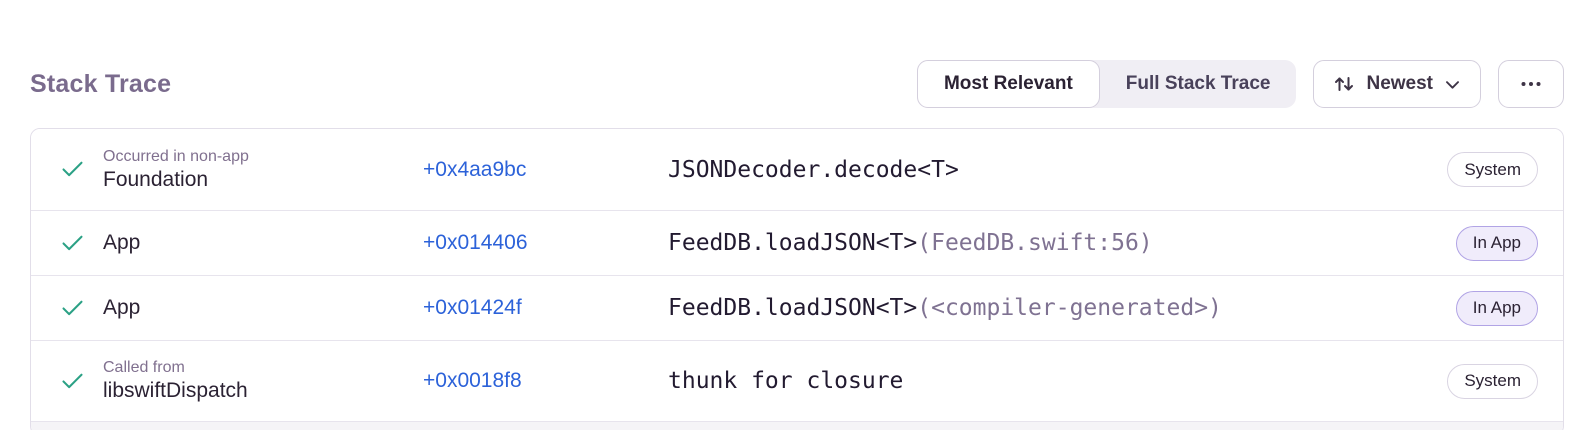  I want to click on source-location: (<compiler-generated>), so click(1069, 308).